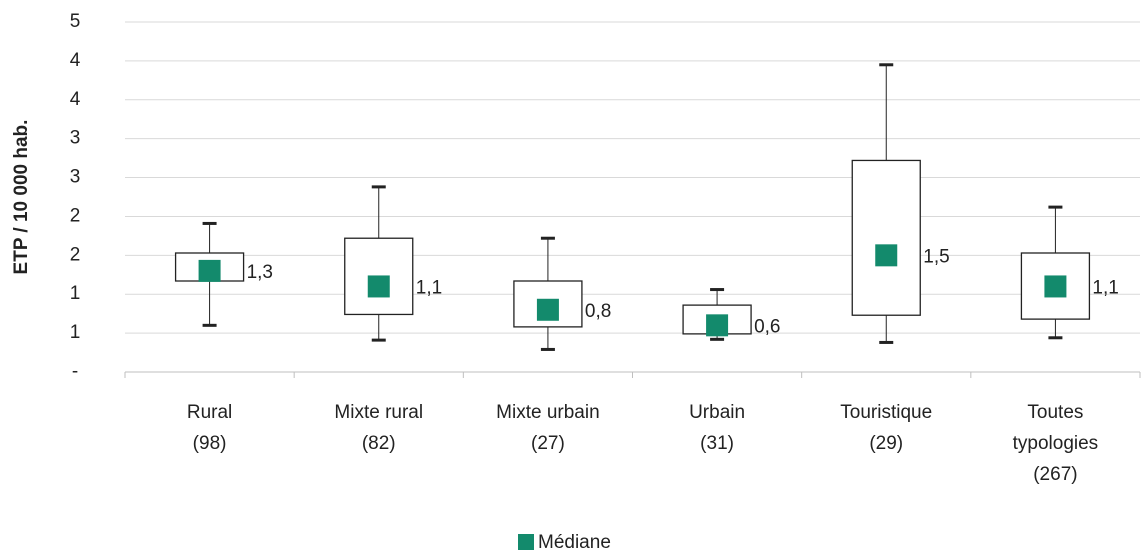  Describe the element at coordinates (717, 443) in the screenshot. I see `x-tick-label: (31)` at that location.